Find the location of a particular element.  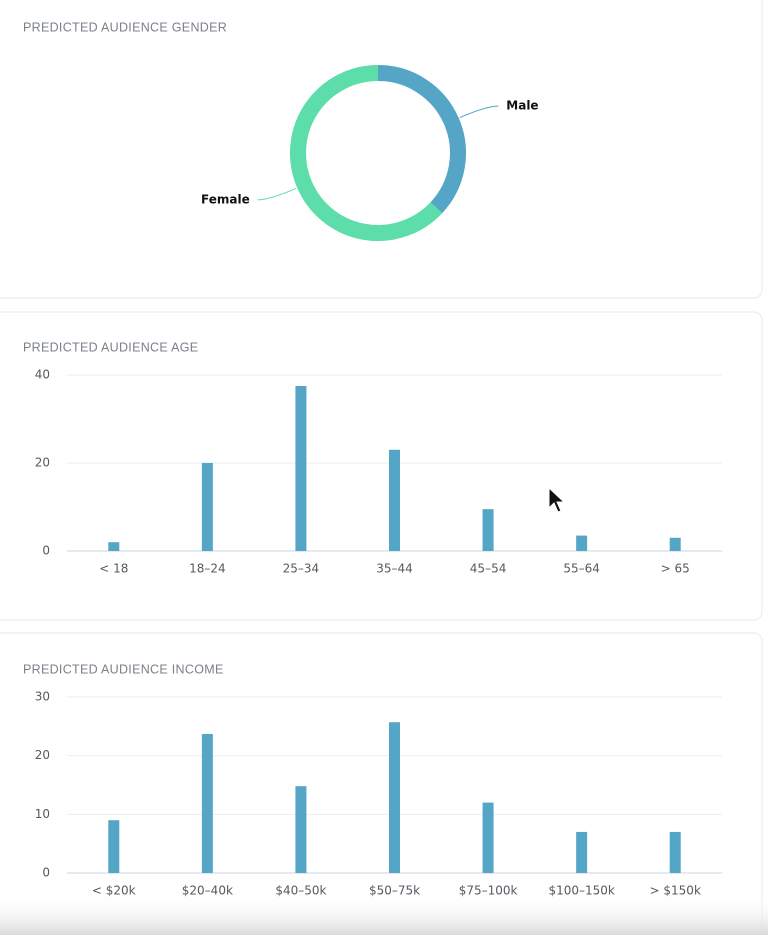

mouse-cursor is located at coordinates (557, 499).